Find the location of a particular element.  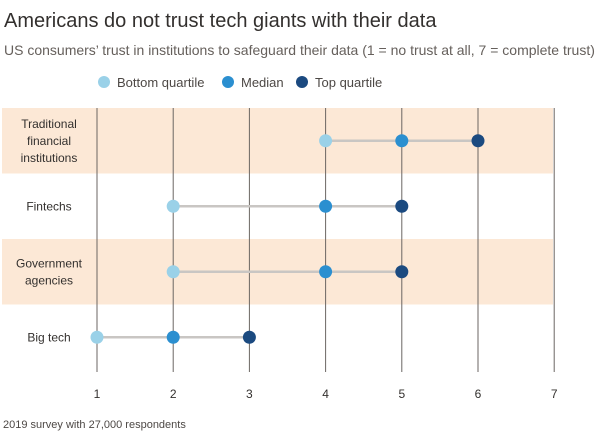

legend-item-median: Median is located at coordinates (253, 82).